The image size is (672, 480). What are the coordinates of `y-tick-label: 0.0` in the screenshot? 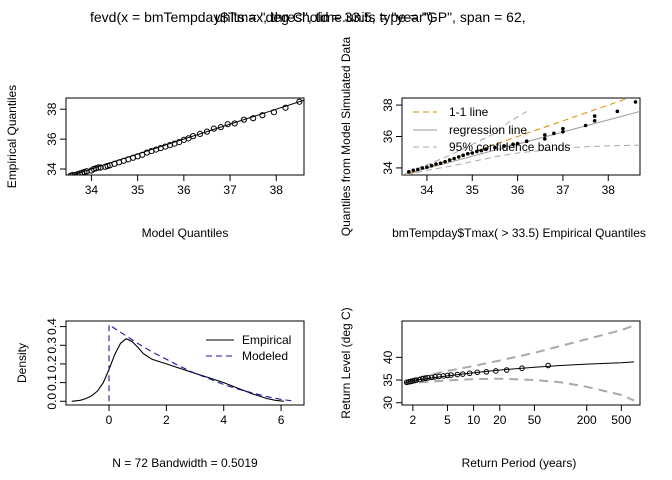 It's located at (52, 401).